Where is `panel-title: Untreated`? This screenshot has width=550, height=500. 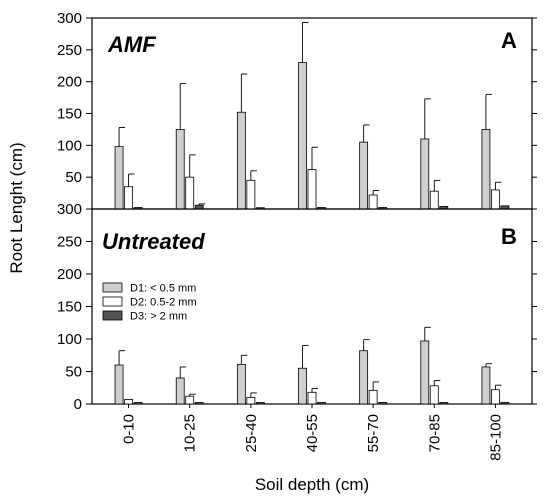 panel-title: Untreated is located at coordinates (153, 241).